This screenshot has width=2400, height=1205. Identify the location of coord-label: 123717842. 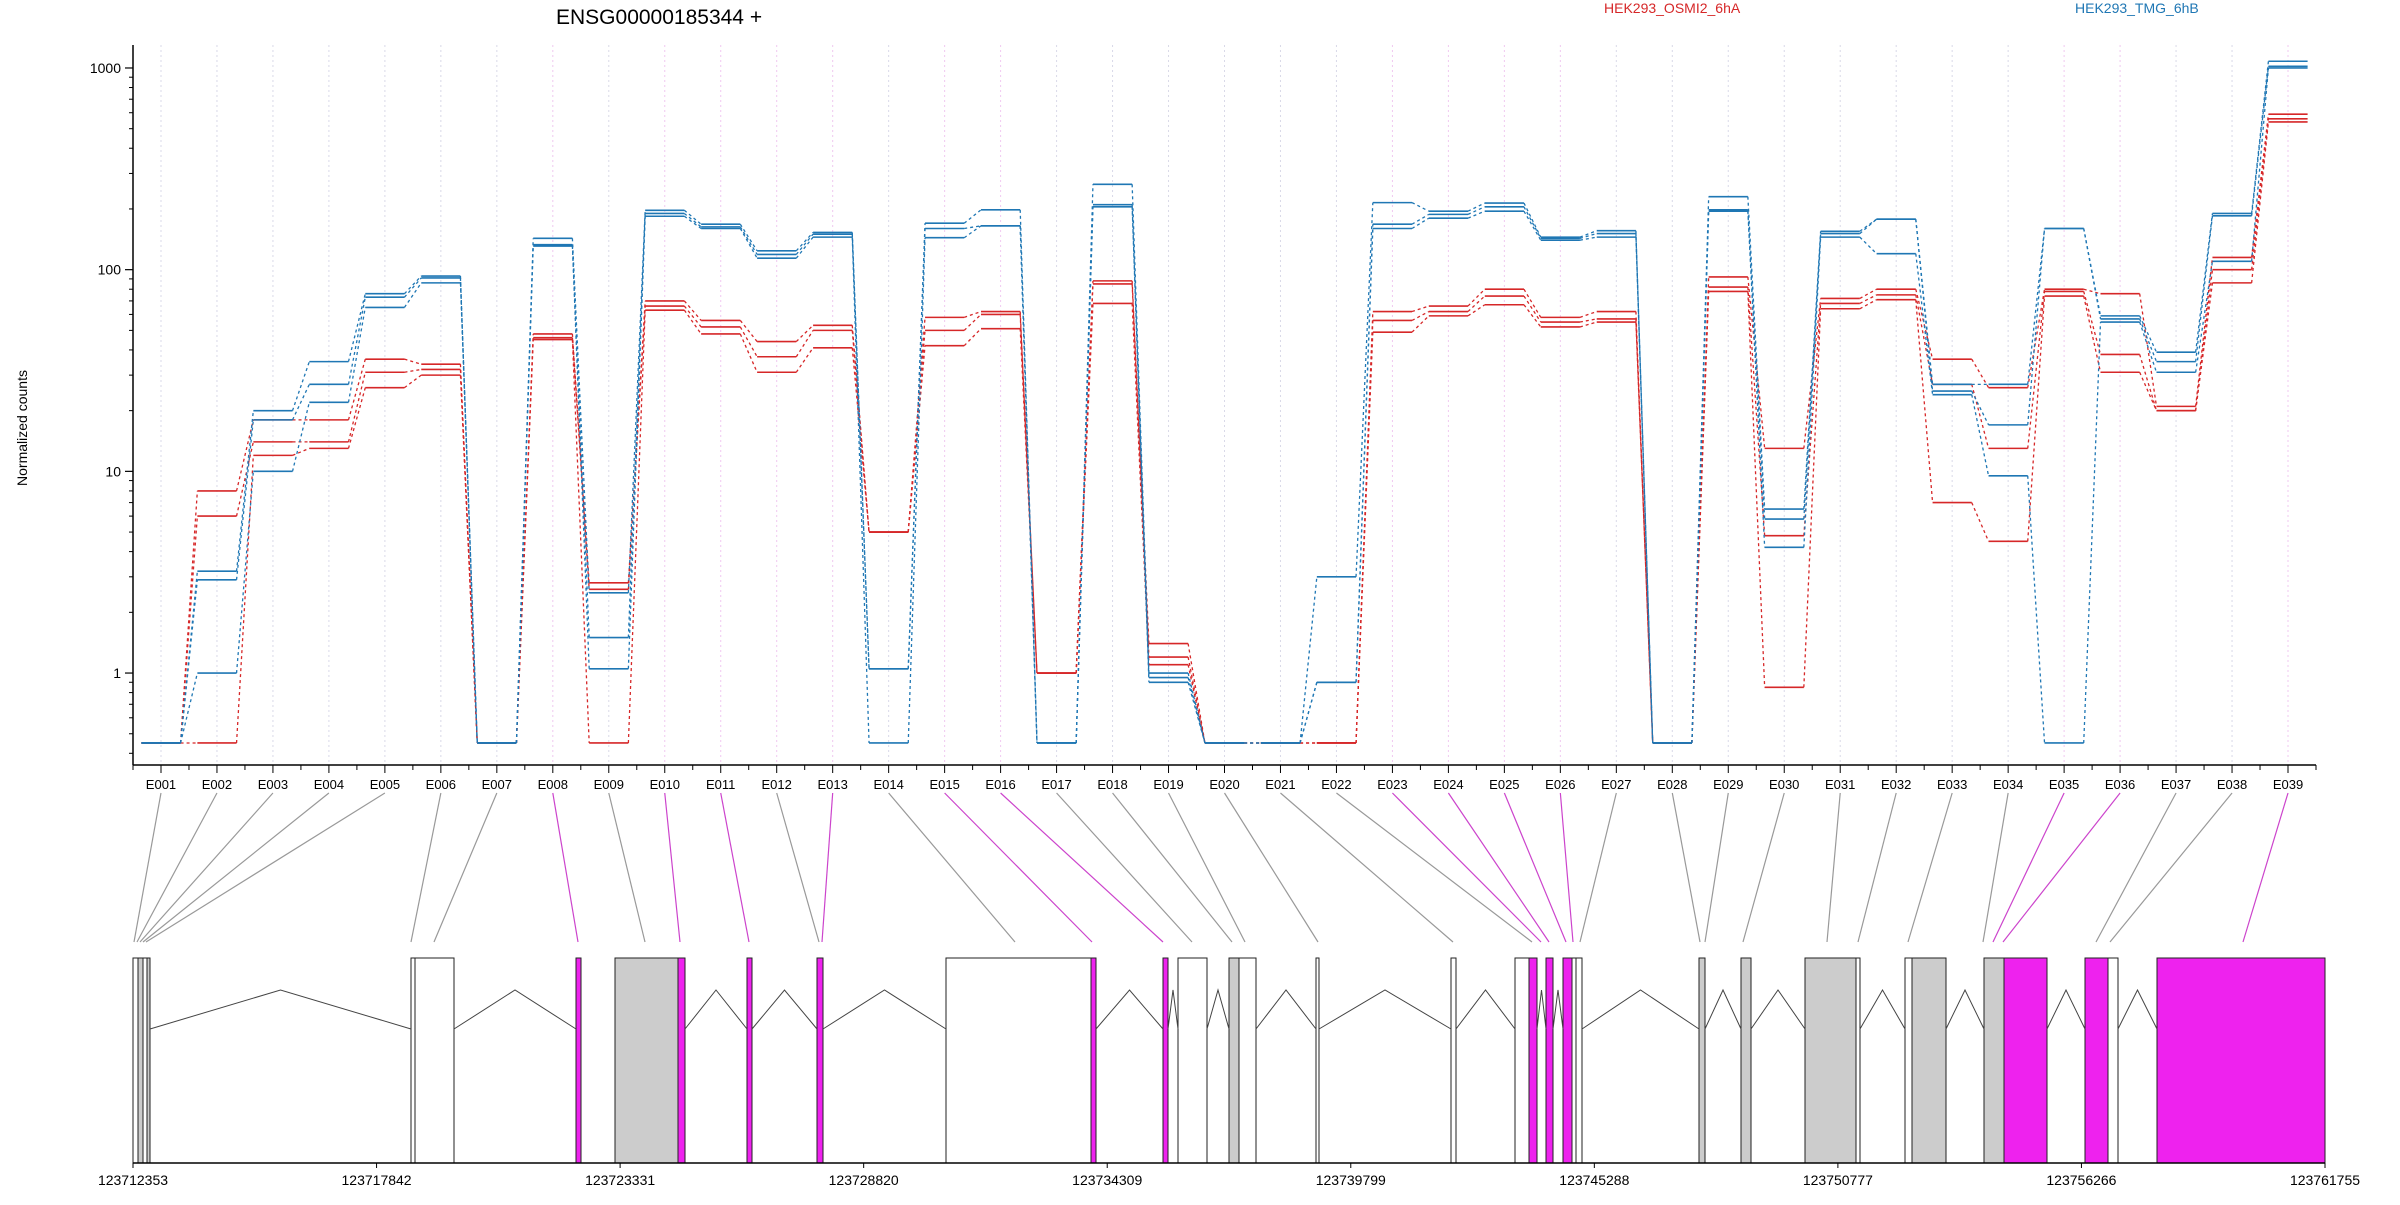
(377, 1180).